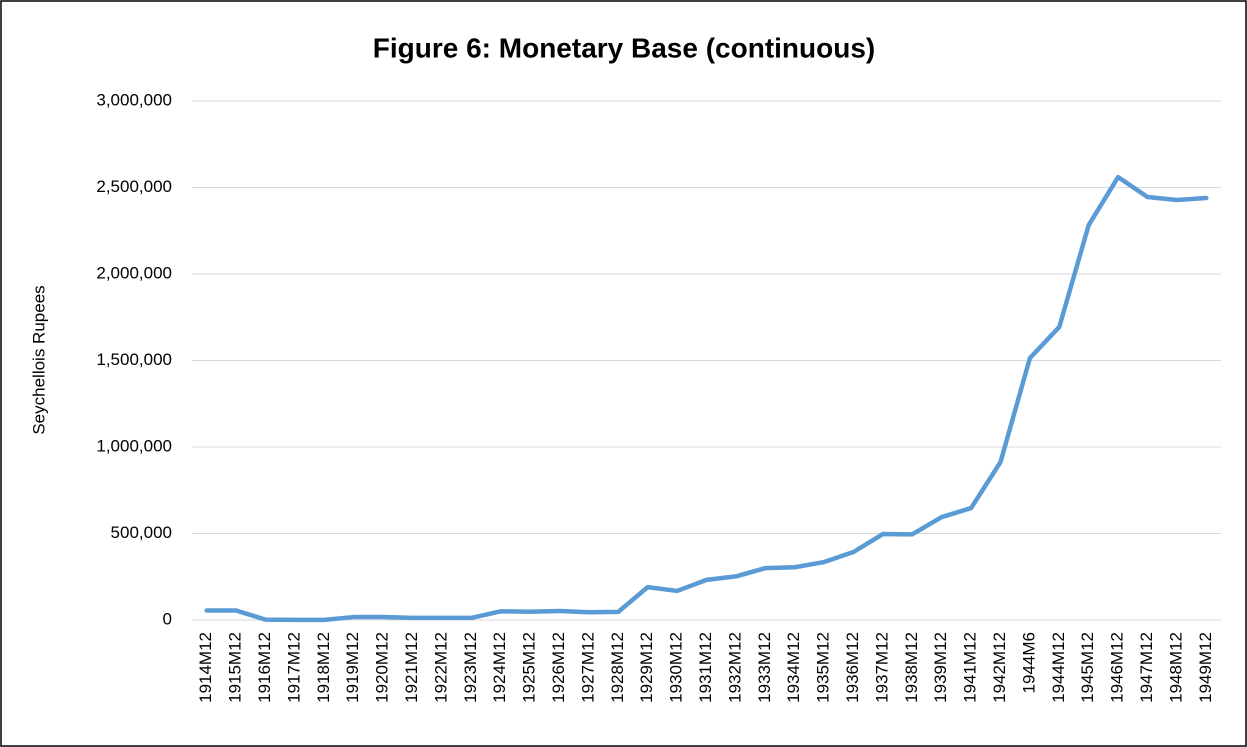  Describe the element at coordinates (940, 667) in the screenshot. I see `x-tick-label: 1939M12` at that location.